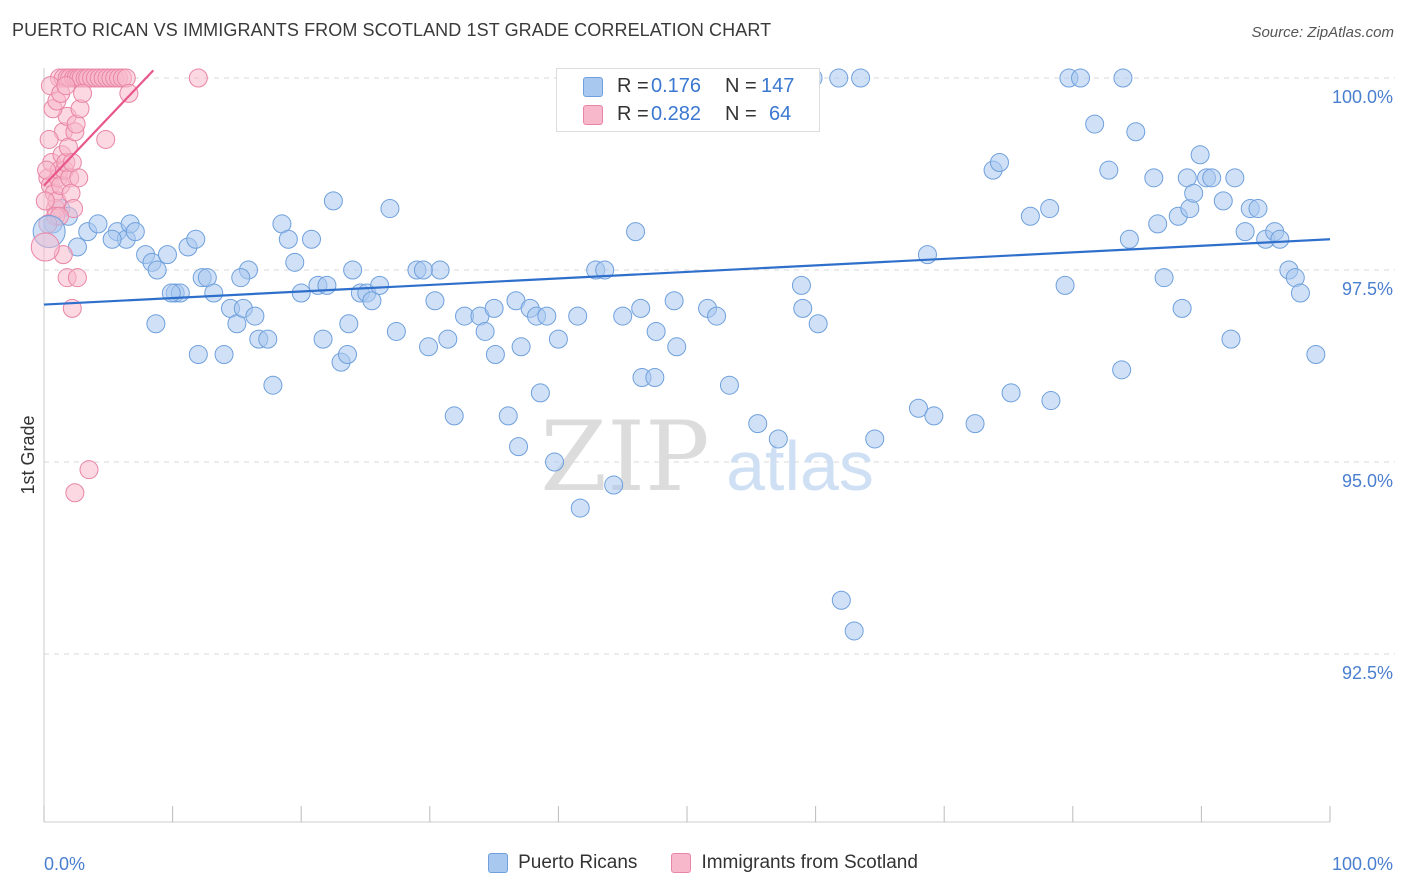 This screenshot has width=1406, height=892. I want to click on legend-item-puerto-ricans: Puerto Ricans, so click(562, 863).